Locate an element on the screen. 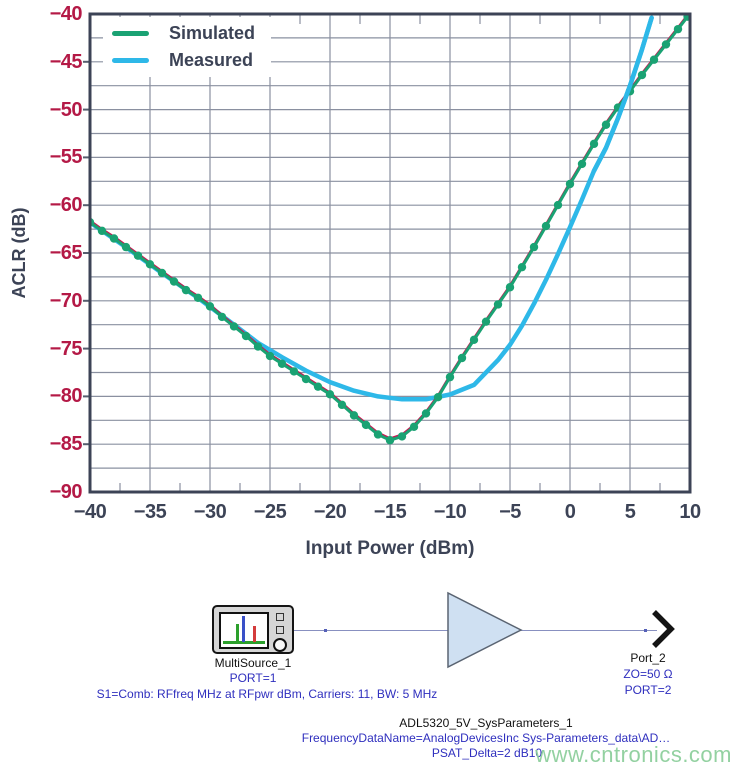 The height and width of the screenshot is (776, 735). wire-source-to-amp is located at coordinates (373, 630).